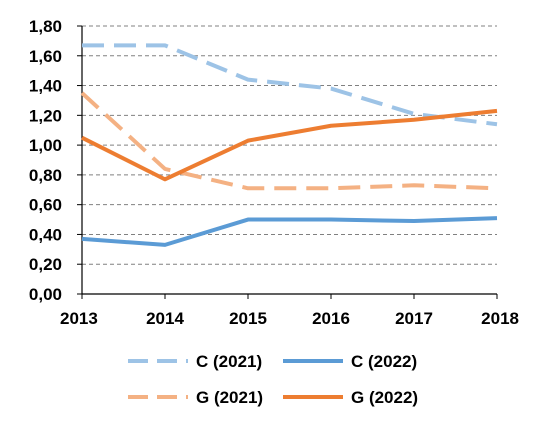 Image resolution: width=545 pixels, height=426 pixels. What do you see at coordinates (165, 318) in the screenshot?
I see `x-tick-label: 2014` at bounding box center [165, 318].